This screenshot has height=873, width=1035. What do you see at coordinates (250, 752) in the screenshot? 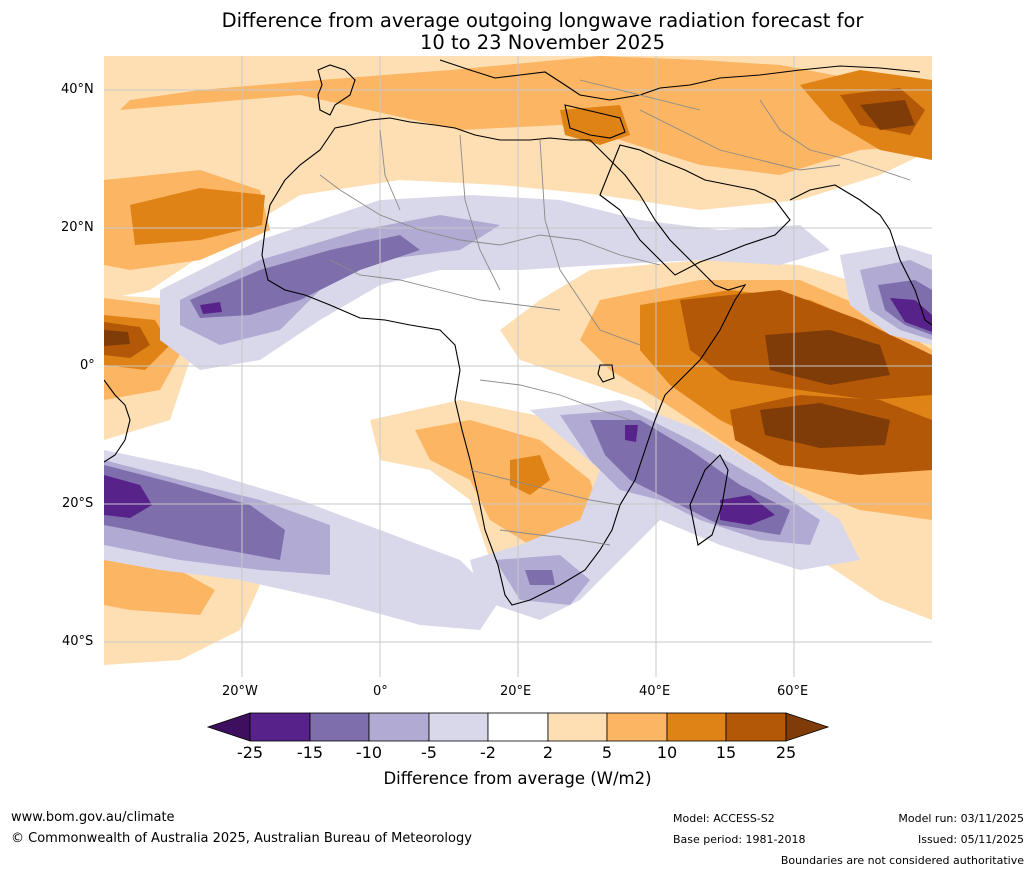
I see `colorbar-tick: -25` at bounding box center [250, 752].